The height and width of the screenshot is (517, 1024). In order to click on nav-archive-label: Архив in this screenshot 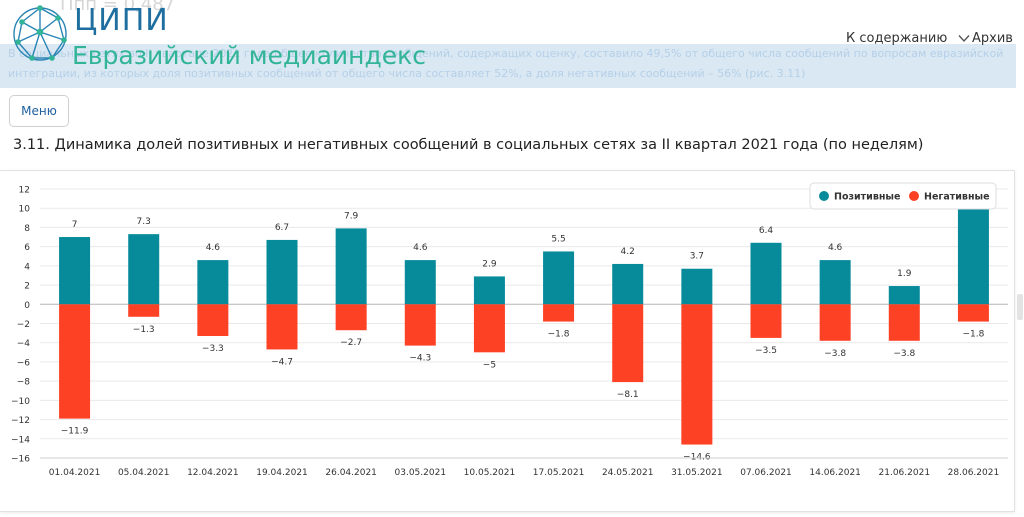, I will do `click(992, 38)`.